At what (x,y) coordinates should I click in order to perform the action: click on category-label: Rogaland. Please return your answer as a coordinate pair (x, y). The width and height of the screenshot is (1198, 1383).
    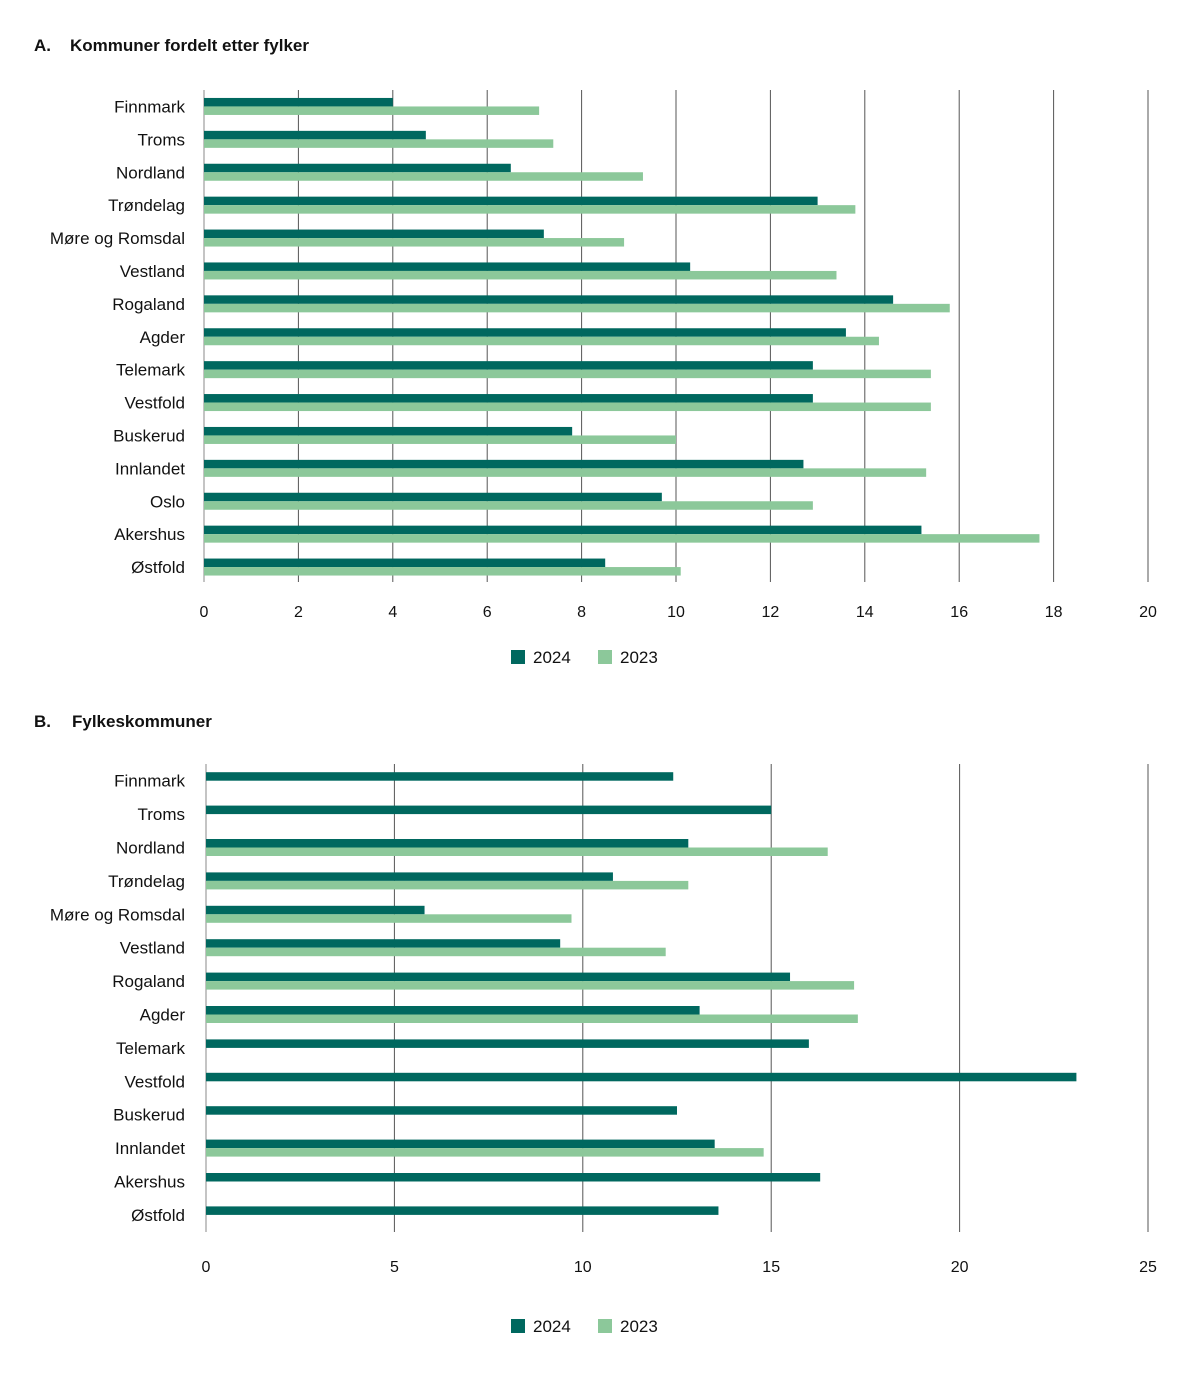
    Looking at the image, I should click on (148, 304).